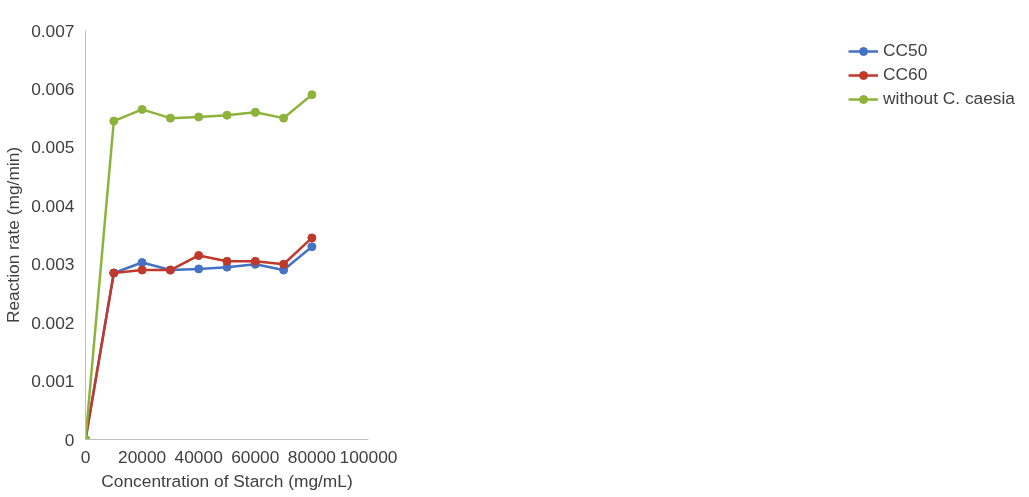  I want to click on y-tick-label: 0.007, so click(53, 30).